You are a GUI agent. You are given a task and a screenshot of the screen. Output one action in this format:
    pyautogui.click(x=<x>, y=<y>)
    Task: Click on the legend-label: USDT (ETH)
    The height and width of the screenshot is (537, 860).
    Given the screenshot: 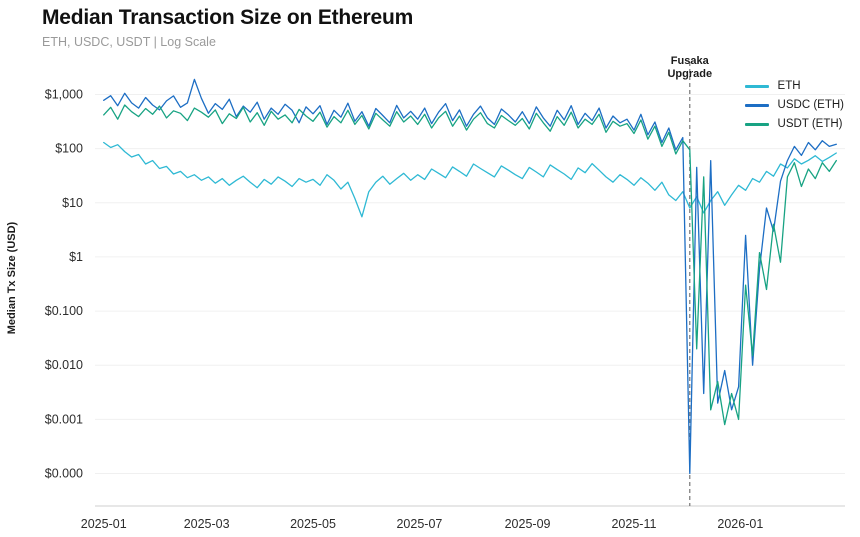 What is the action you would take?
    pyautogui.click(x=810, y=124)
    